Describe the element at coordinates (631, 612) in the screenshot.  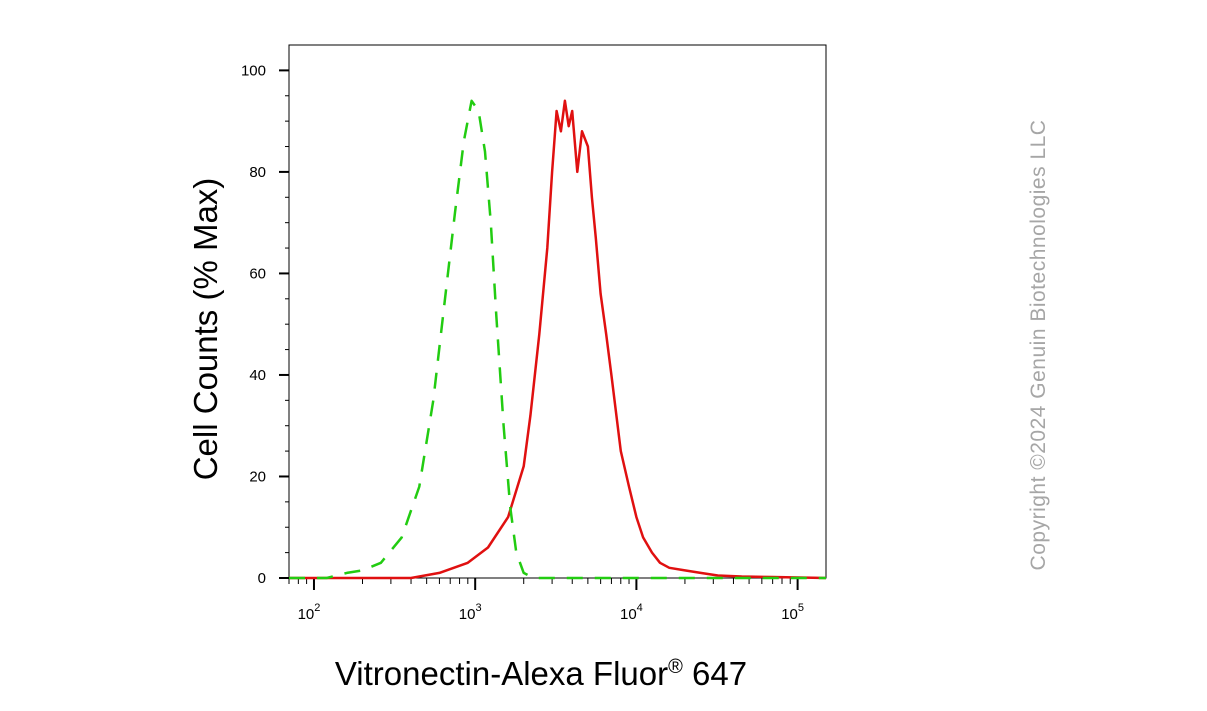
I see `x-tick-label: 10⁴` at that location.